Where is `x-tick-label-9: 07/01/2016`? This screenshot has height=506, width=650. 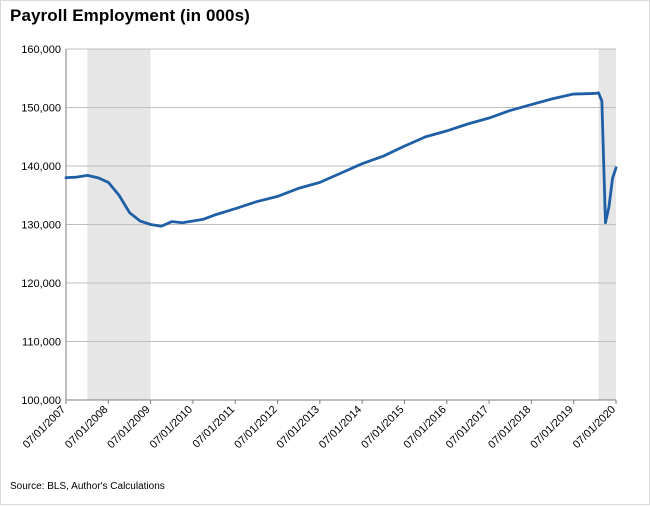 x-tick-label-9: 07/01/2016 is located at coordinates (424, 427).